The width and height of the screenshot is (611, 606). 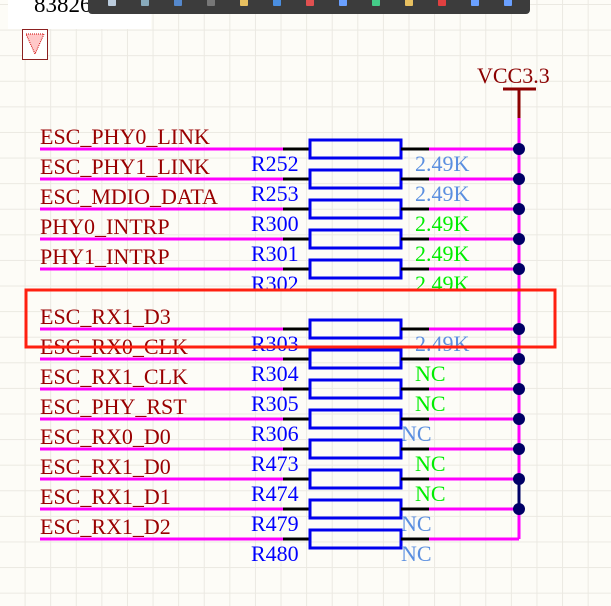 I want to click on align-icon, so click(x=211, y=3).